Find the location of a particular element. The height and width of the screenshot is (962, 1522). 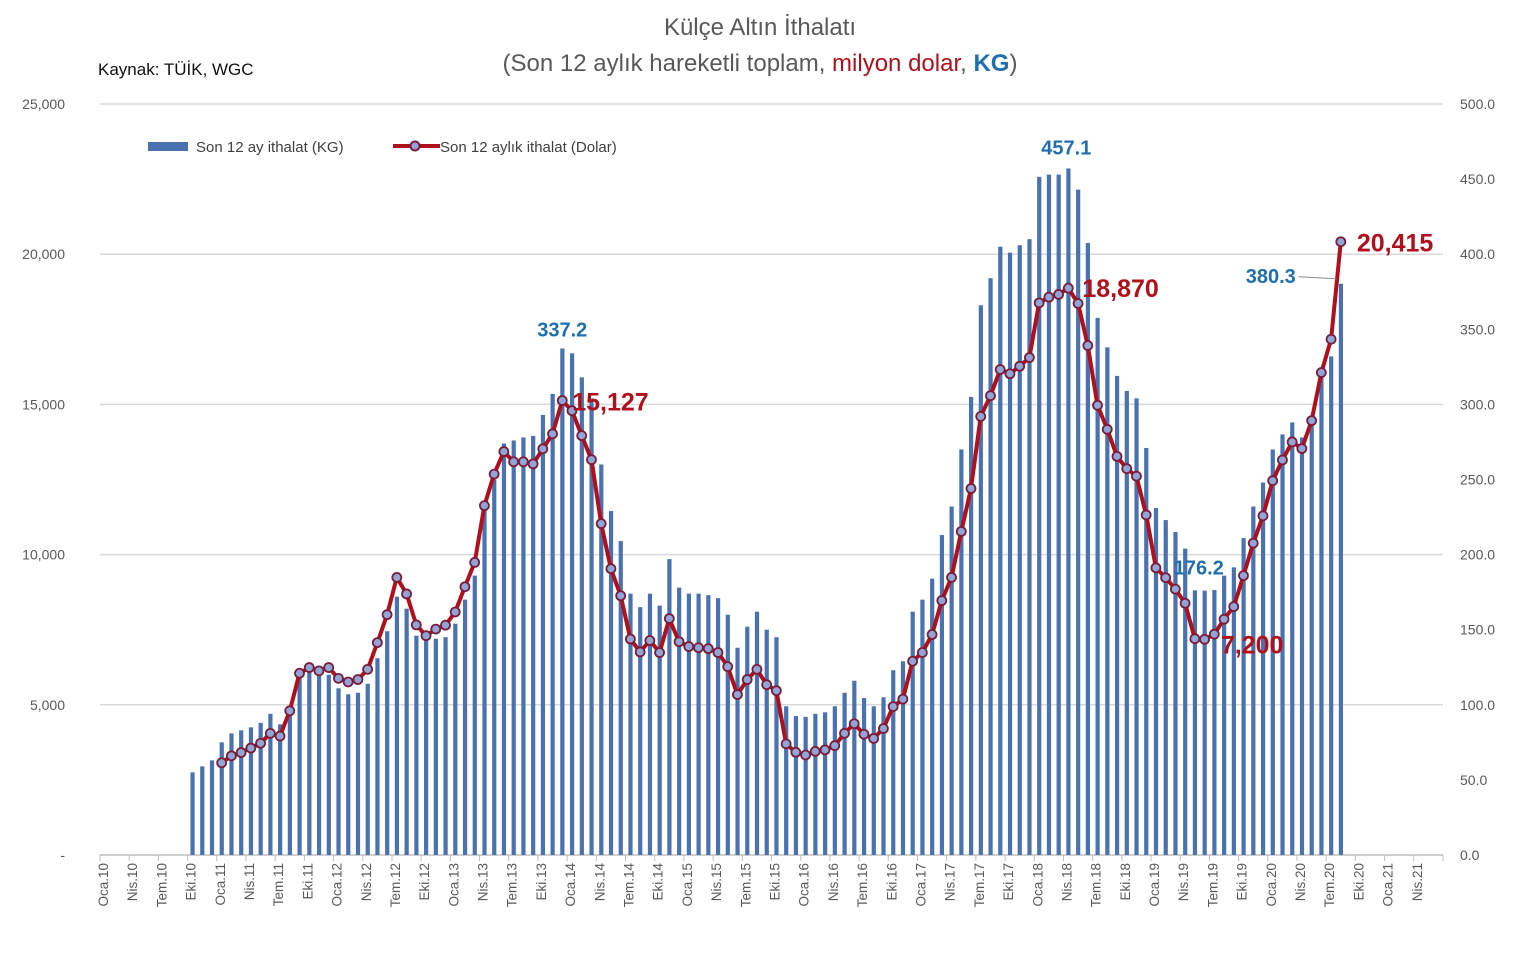

x-tick-label: Oca.13 is located at coordinates (453, 885).